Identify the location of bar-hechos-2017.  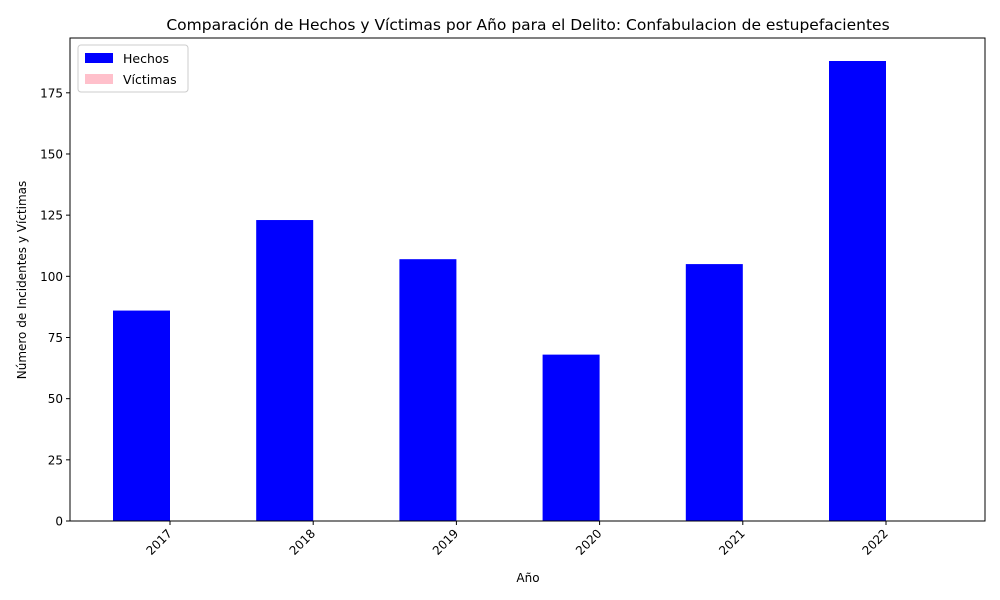
(141, 415).